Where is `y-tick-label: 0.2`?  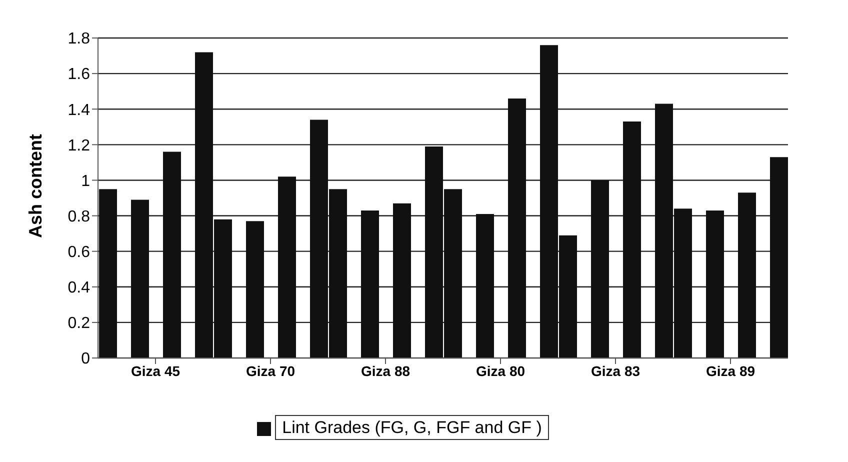
y-tick-label: 0.2 is located at coordinates (79, 323).